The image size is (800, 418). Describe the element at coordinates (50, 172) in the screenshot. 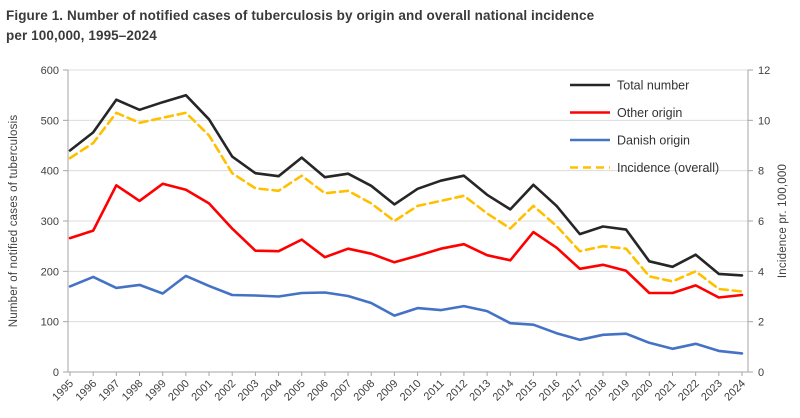

I see `y-tick-label-left: 400` at that location.